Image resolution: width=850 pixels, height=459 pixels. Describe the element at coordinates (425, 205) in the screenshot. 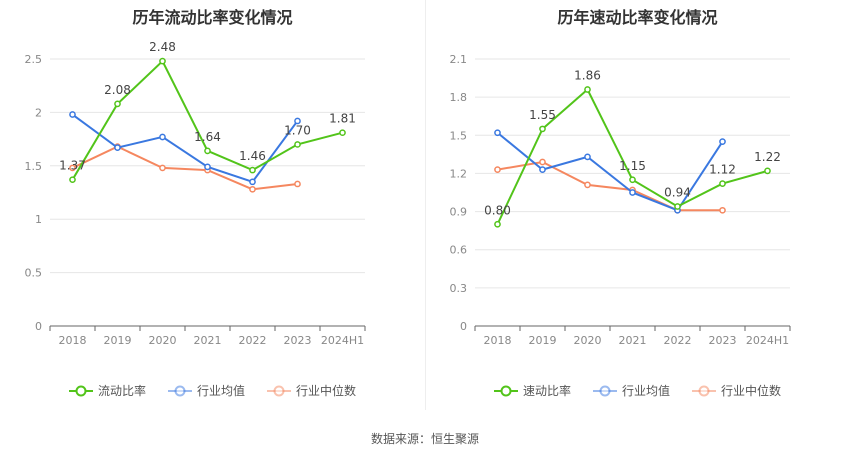

I see `panel-divider` at that location.